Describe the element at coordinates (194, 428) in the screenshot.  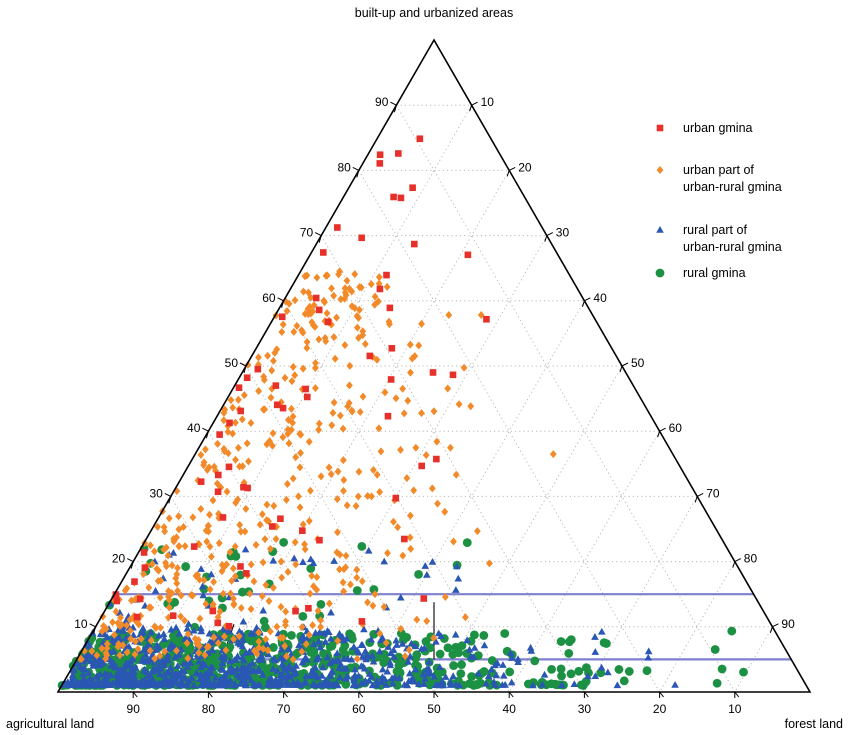
I see `left-tick-label: 40` at that location.